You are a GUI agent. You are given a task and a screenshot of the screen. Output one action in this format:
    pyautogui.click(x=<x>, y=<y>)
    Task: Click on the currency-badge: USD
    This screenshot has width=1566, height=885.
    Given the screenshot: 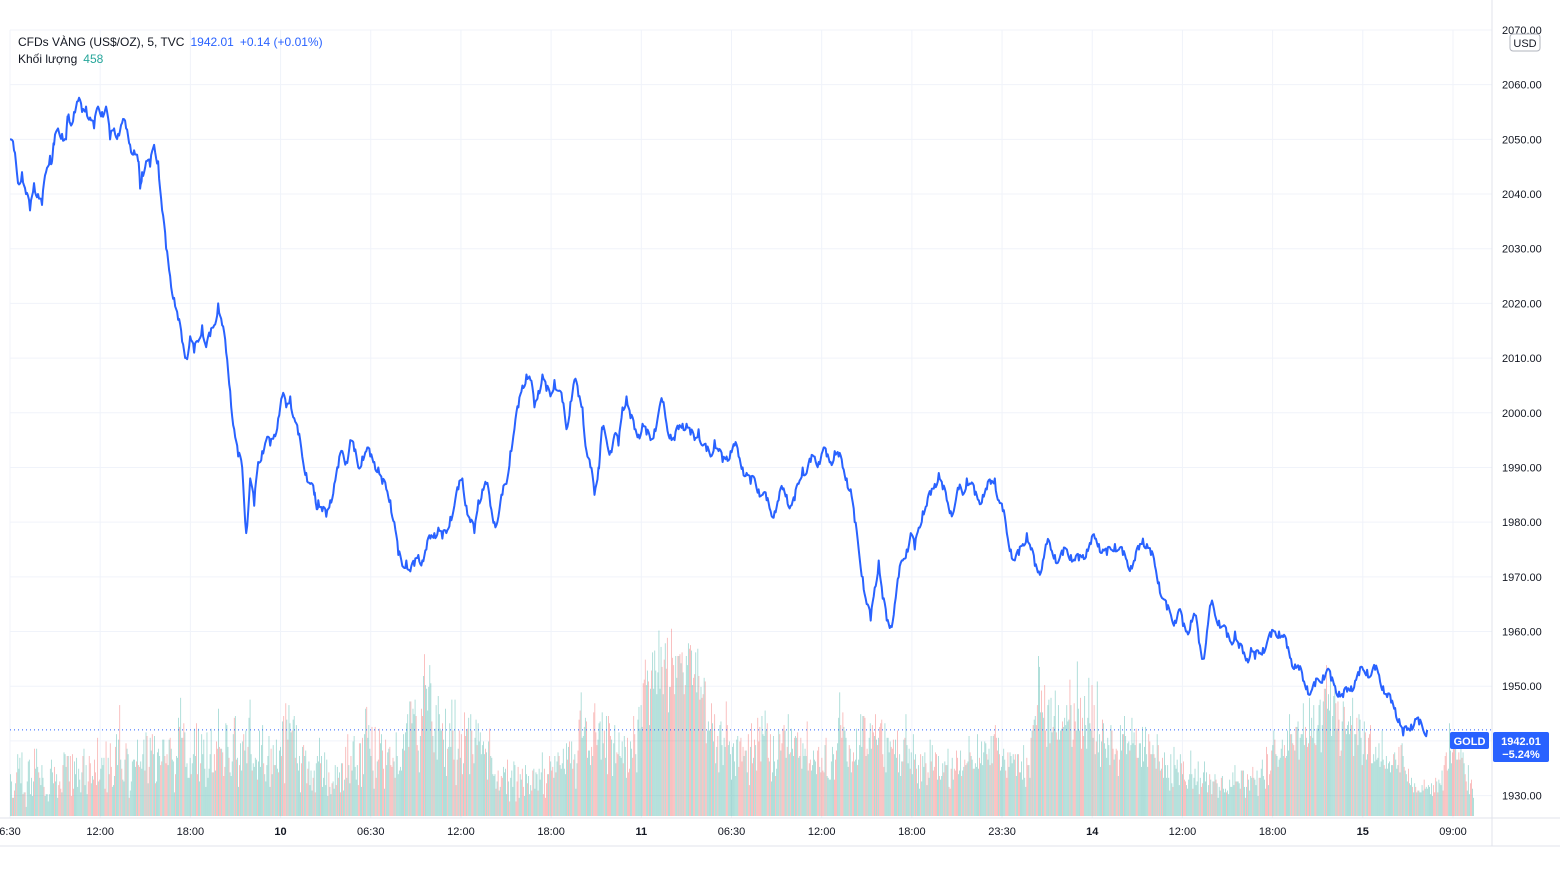 What is the action you would take?
    pyautogui.click(x=1525, y=42)
    